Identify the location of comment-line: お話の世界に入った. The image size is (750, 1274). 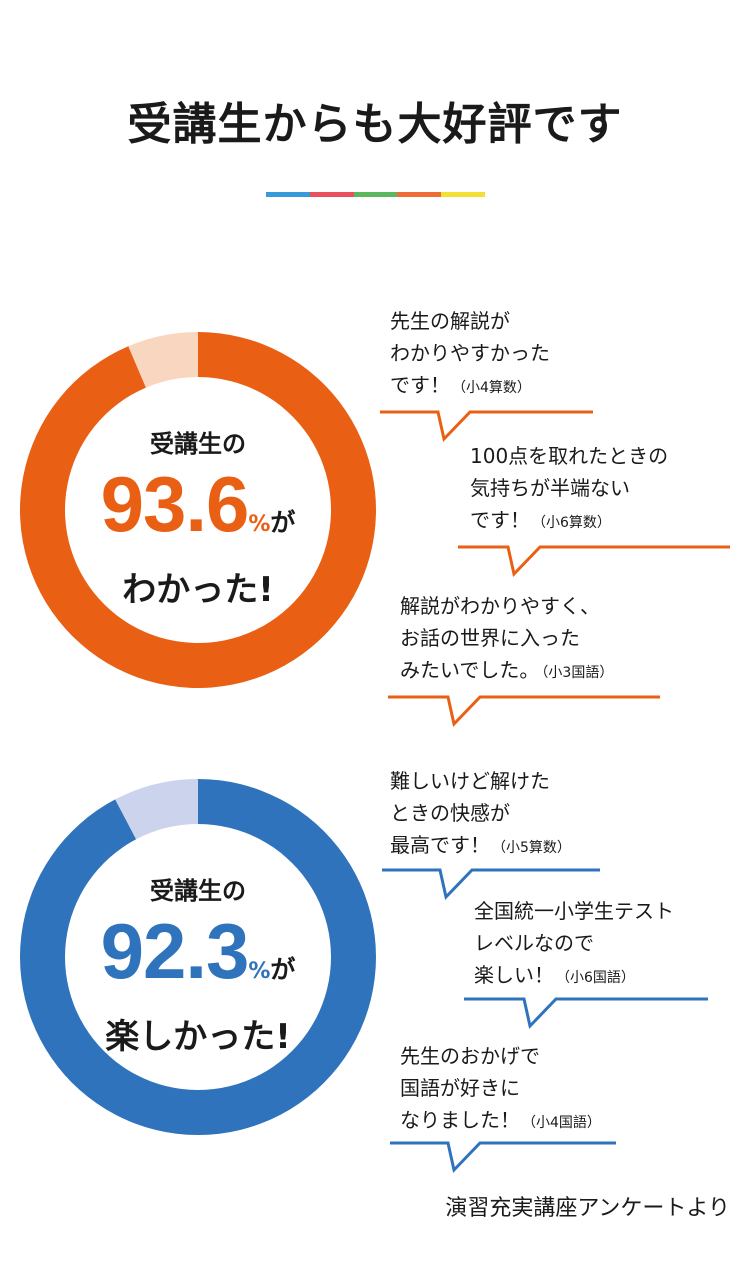
(490, 638).